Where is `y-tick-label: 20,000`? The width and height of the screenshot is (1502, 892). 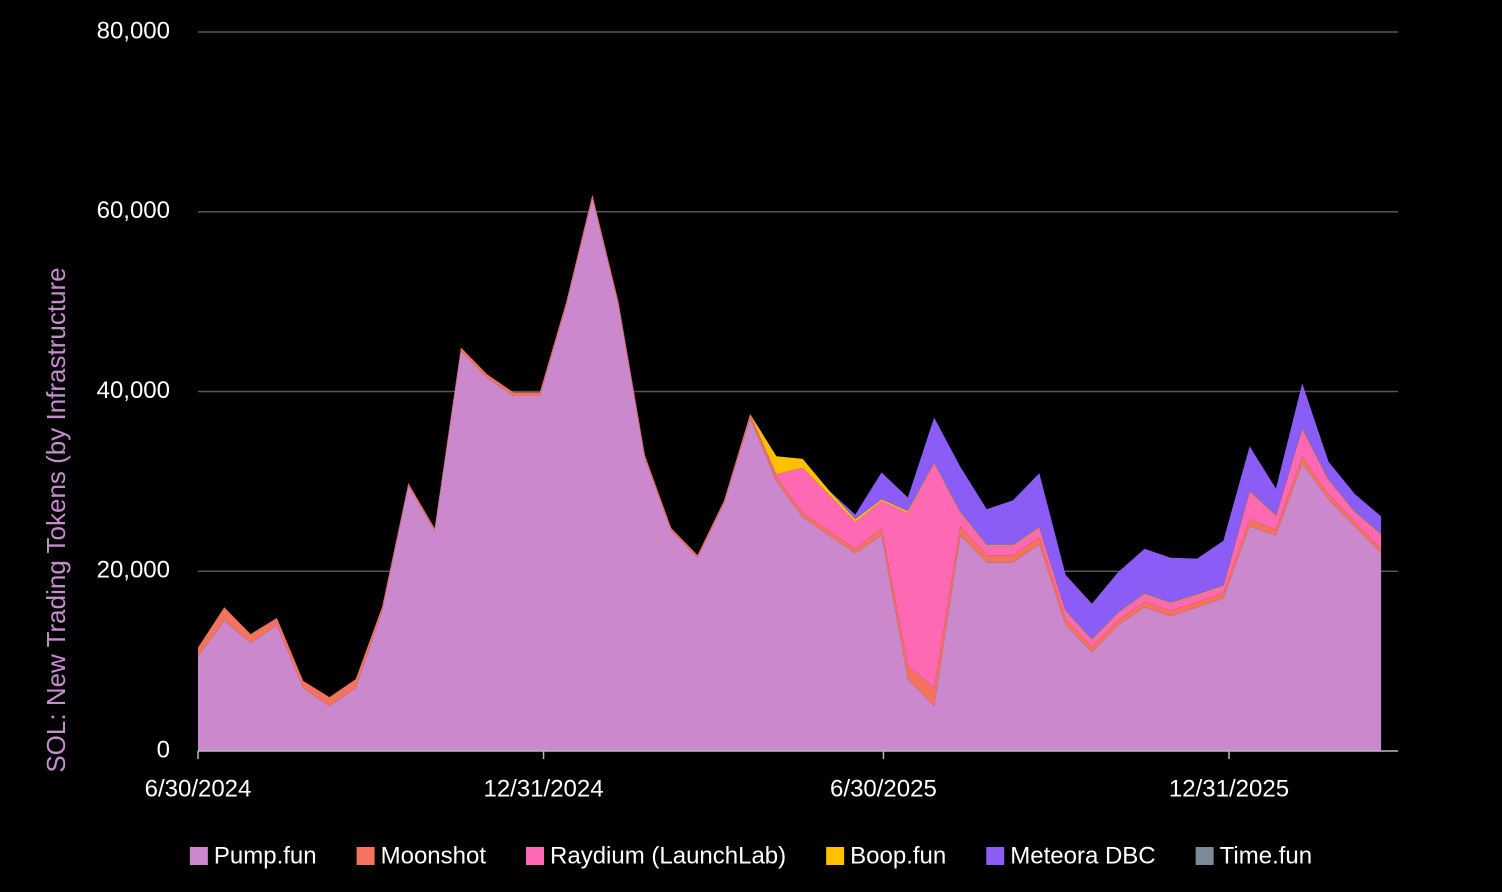 y-tick-label: 20,000 is located at coordinates (133, 570).